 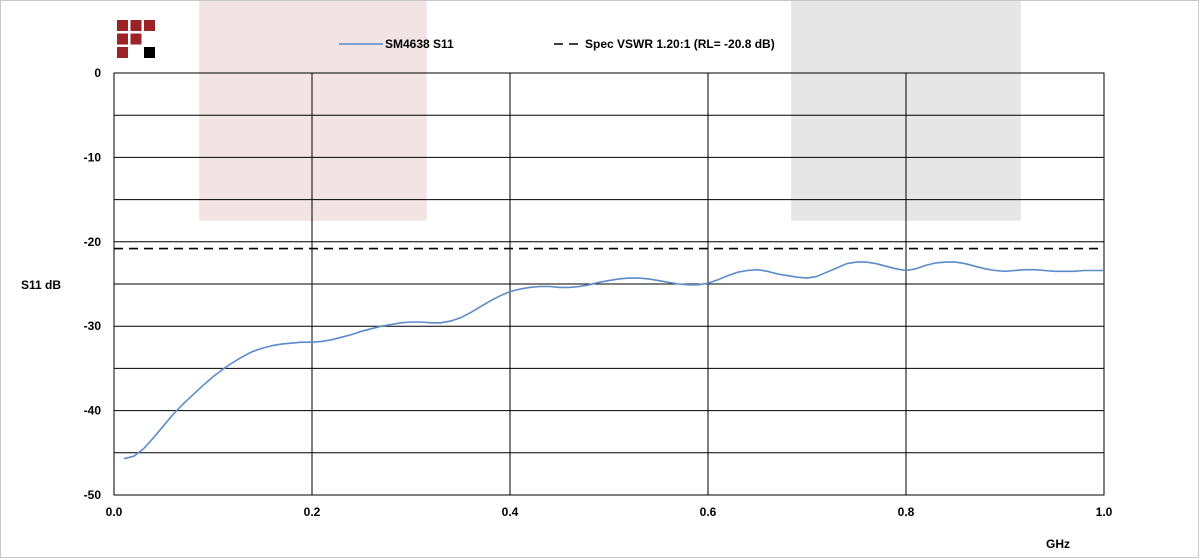 I want to click on x-tick-label: 1.0, so click(x=1104, y=512).